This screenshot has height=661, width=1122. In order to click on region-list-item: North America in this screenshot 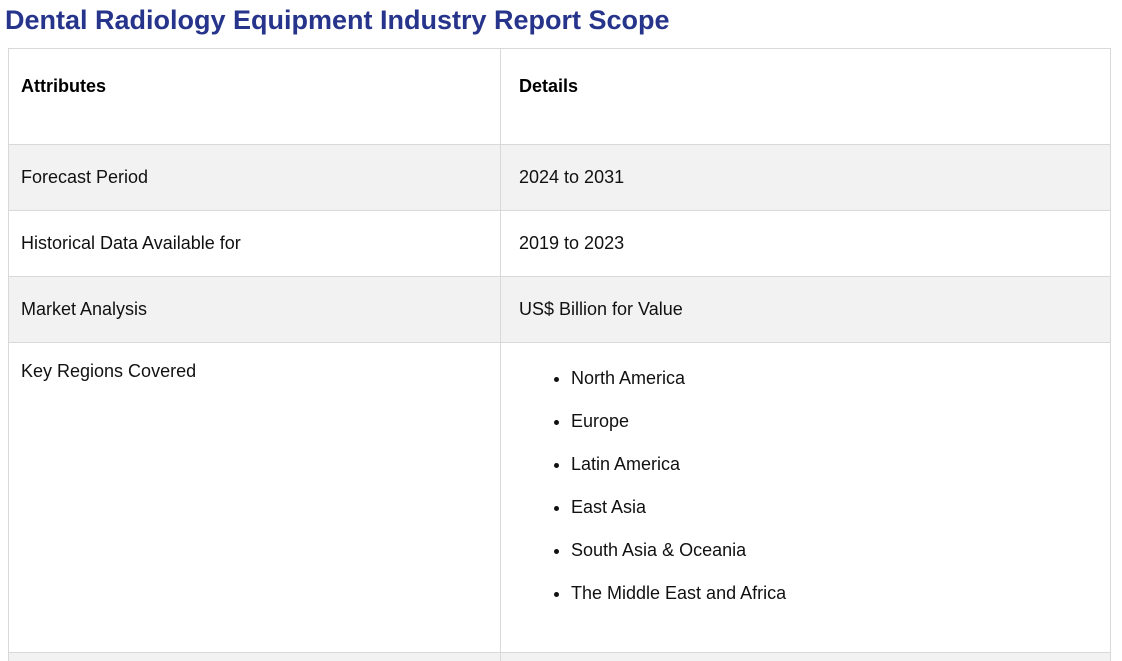, I will do `click(835, 378)`.